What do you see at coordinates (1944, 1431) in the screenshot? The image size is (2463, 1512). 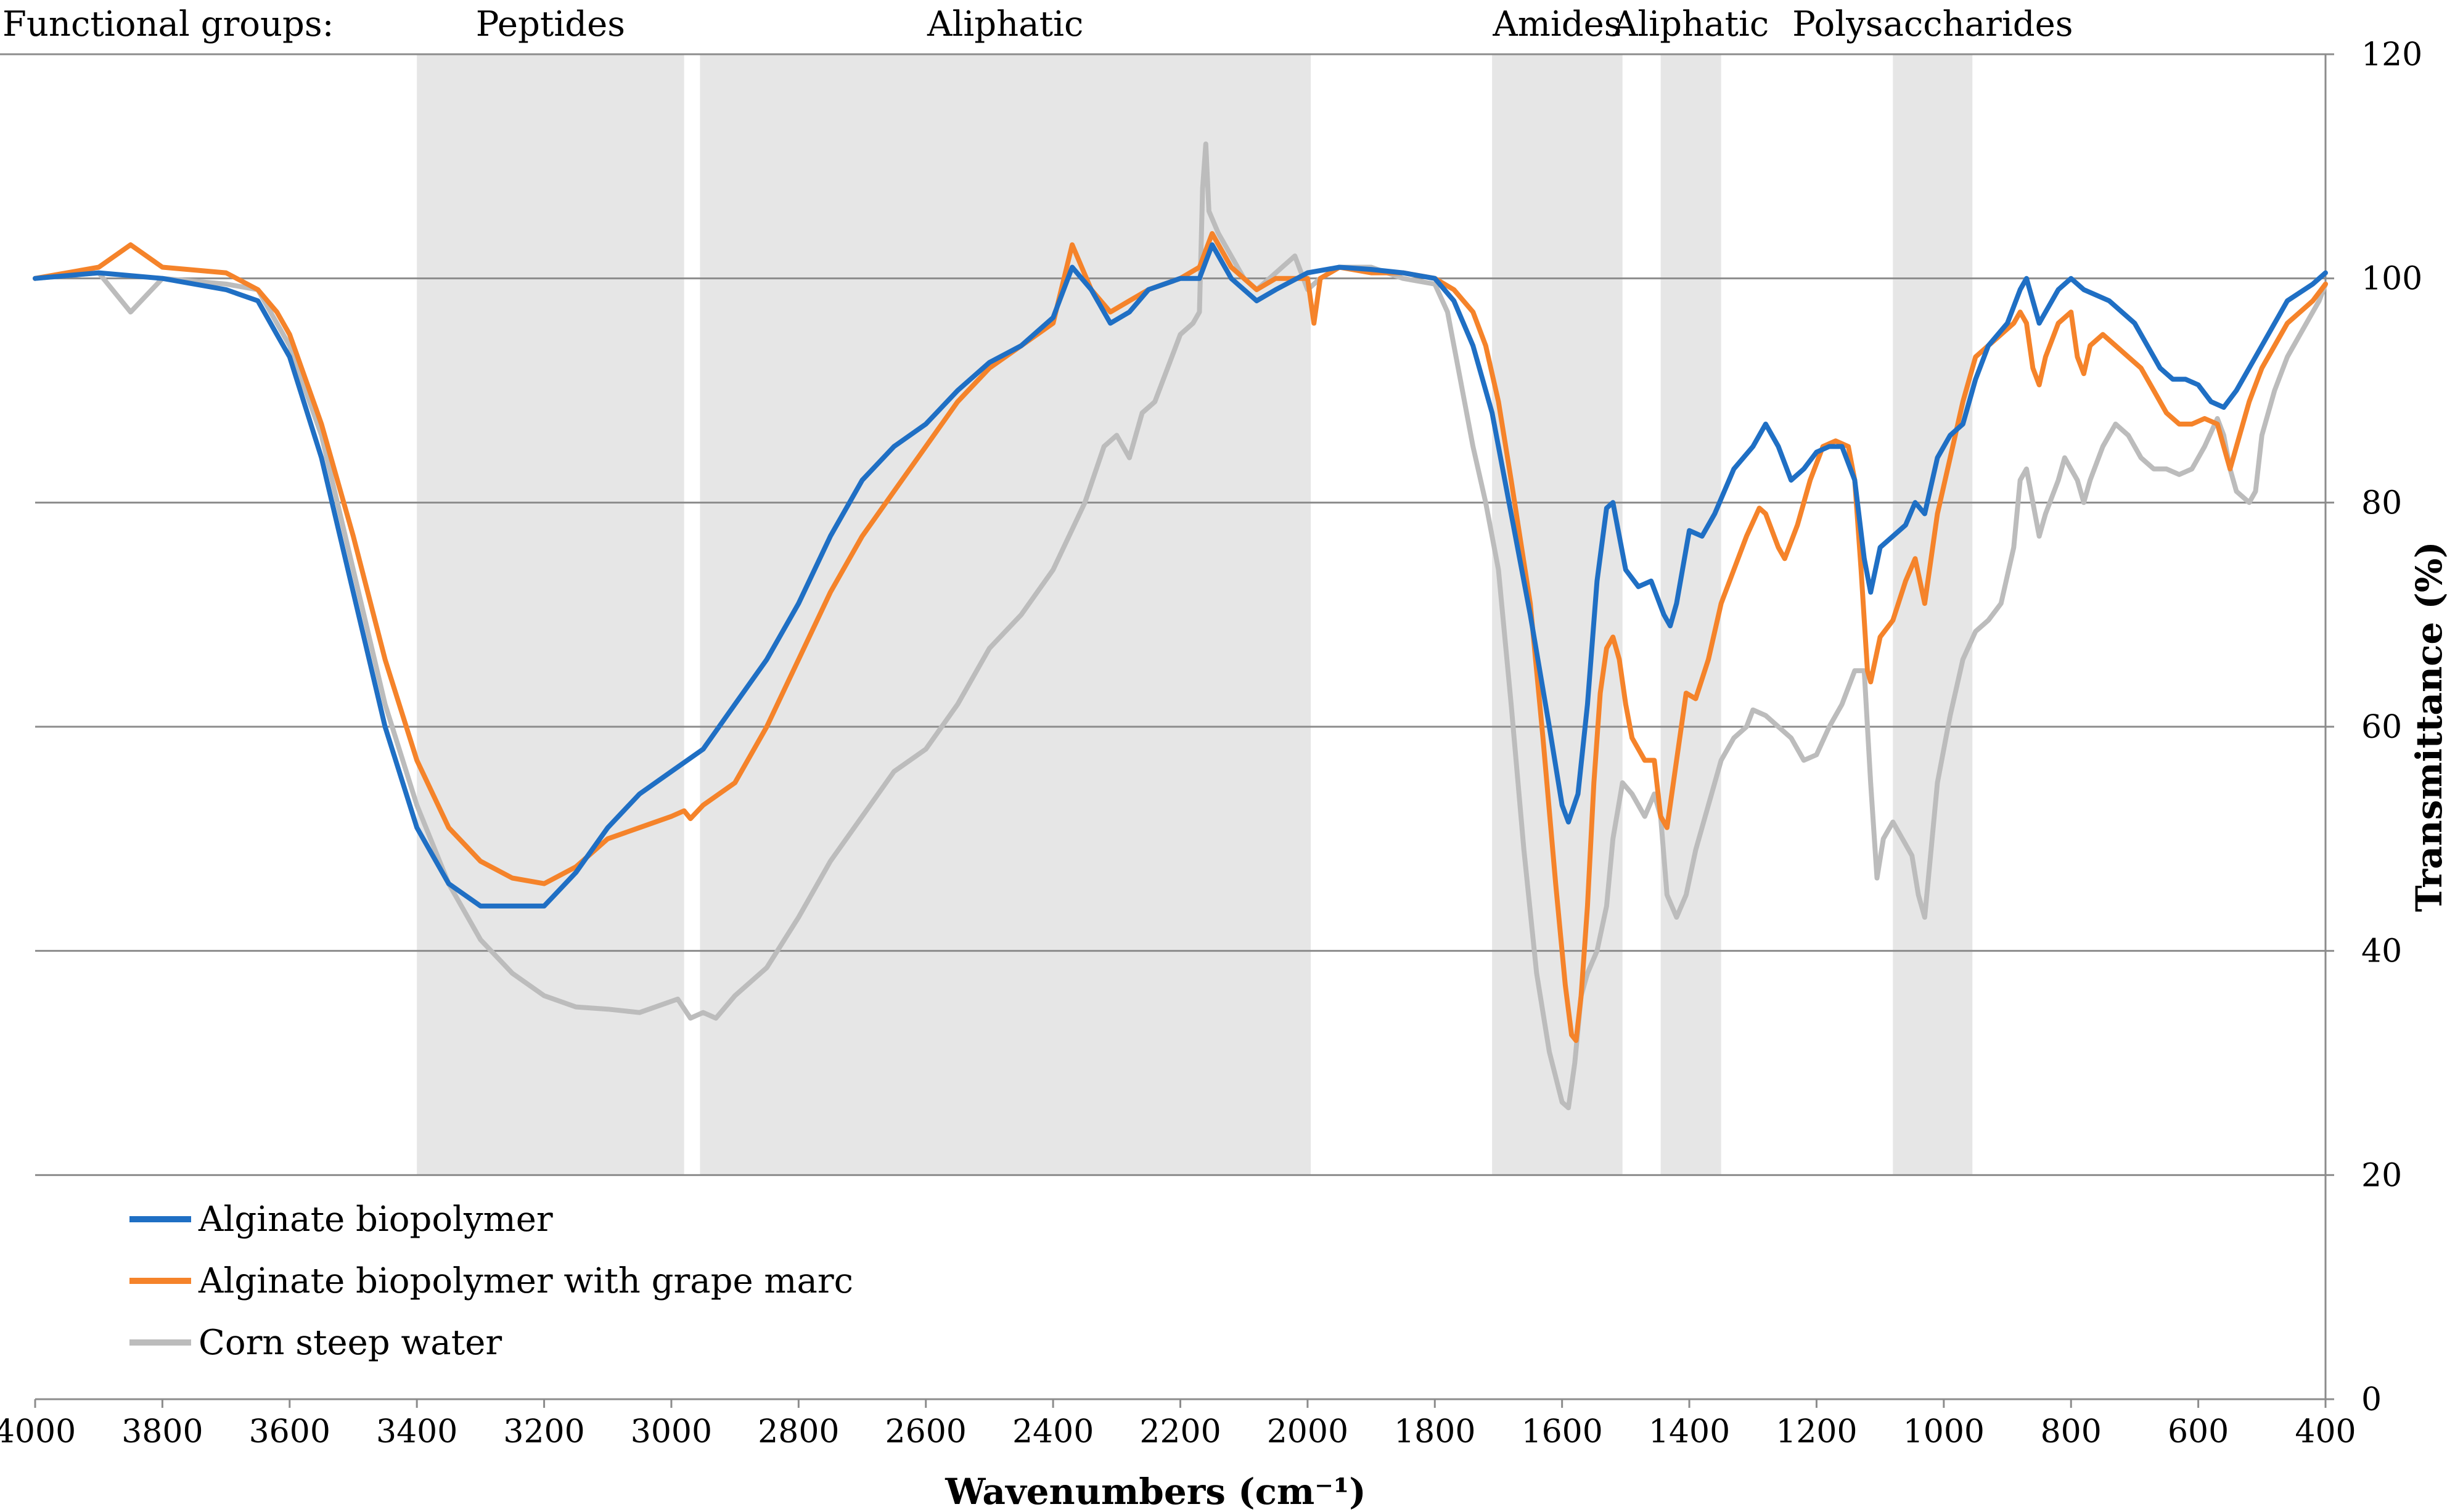 I see `x-tick-label: 1000` at bounding box center [1944, 1431].